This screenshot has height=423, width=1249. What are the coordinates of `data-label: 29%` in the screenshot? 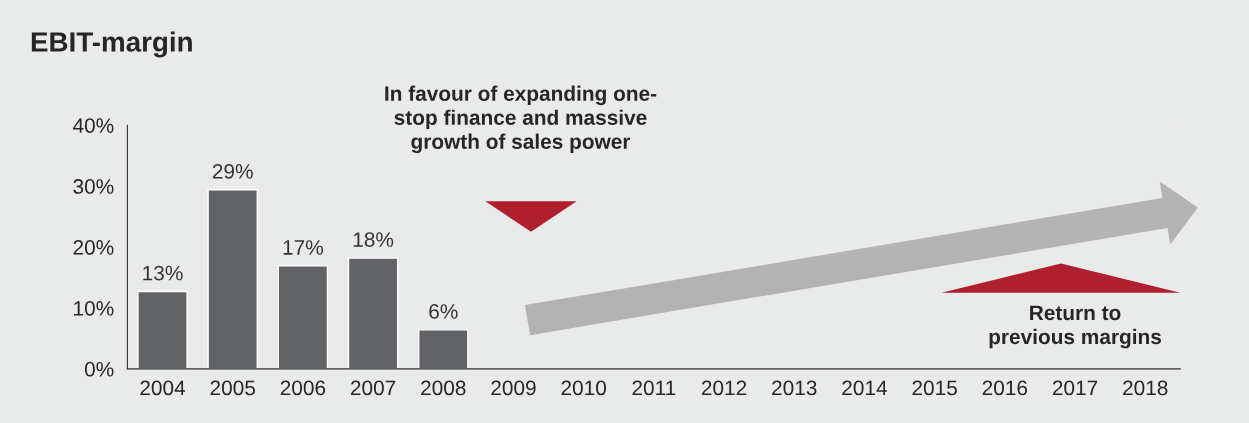 It's located at (232, 171).